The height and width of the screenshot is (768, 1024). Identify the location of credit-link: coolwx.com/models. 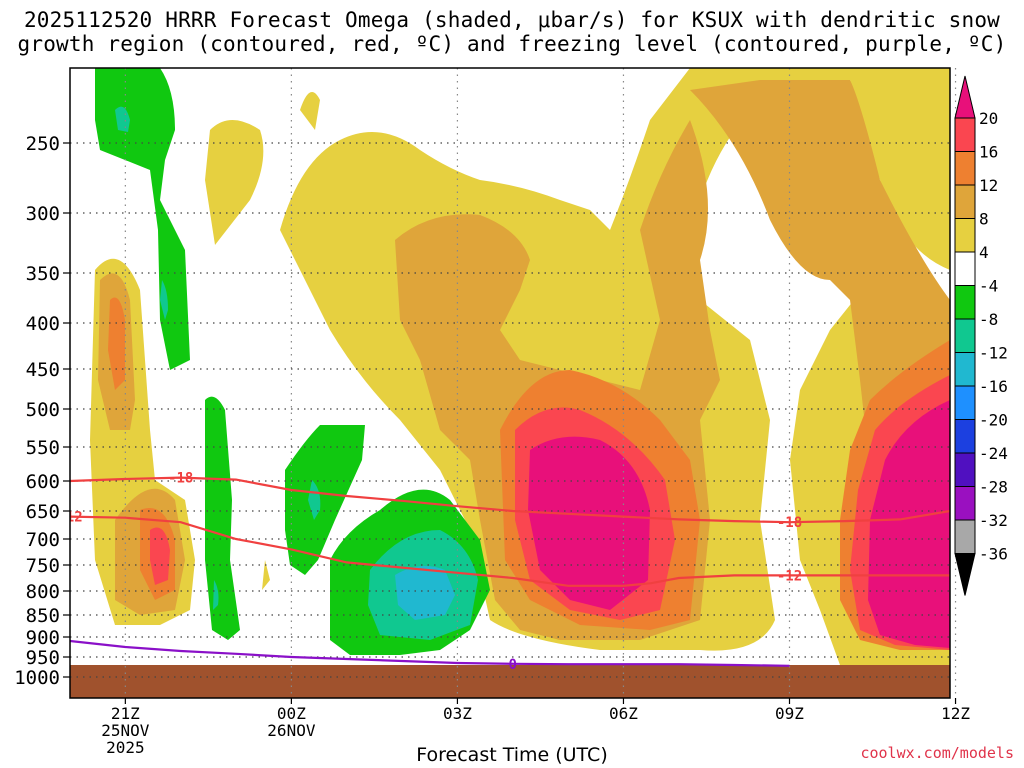
(937, 753).